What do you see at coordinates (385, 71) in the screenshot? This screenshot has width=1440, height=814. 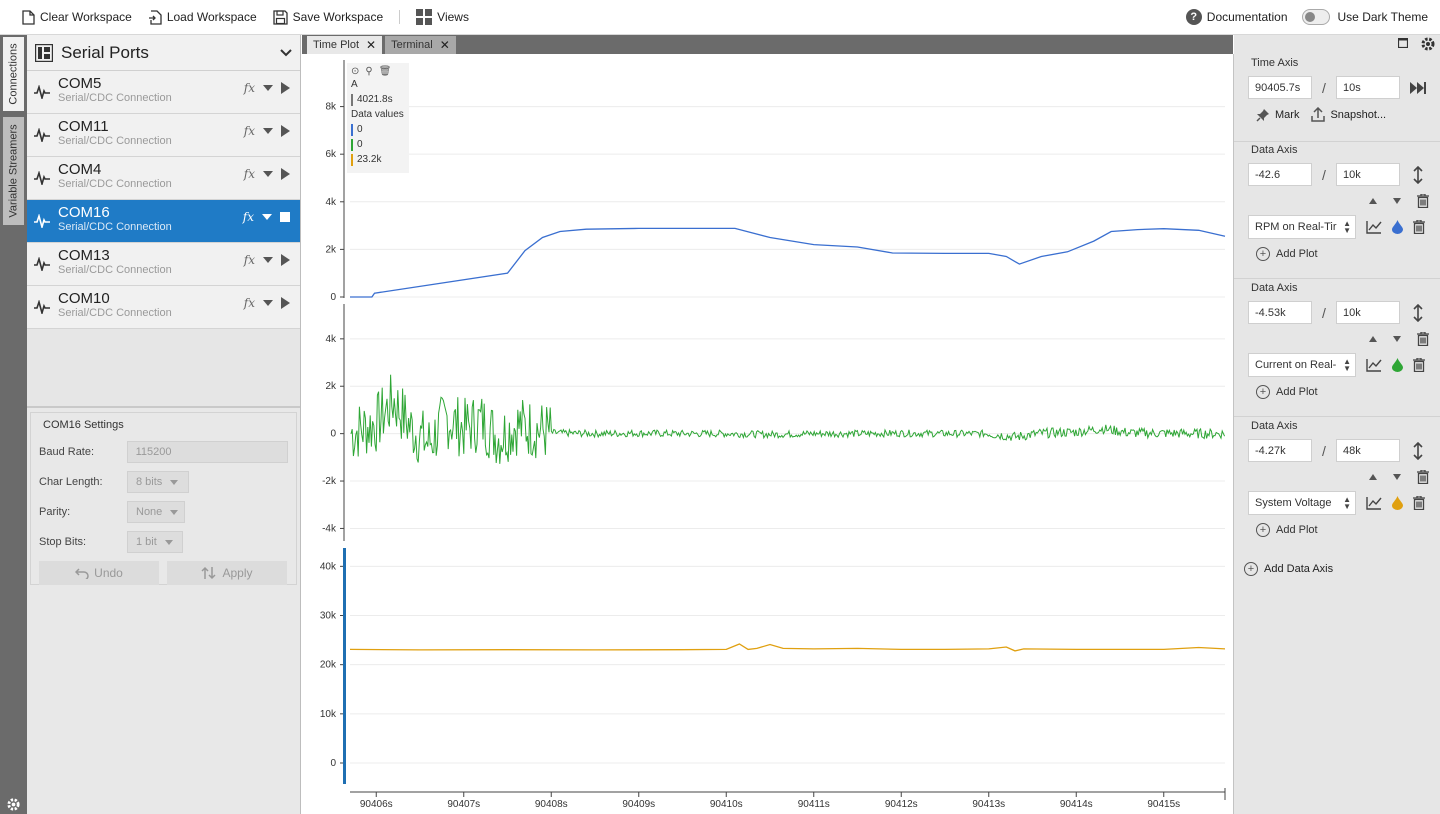 I see `trash-icon: 🗑` at bounding box center [385, 71].